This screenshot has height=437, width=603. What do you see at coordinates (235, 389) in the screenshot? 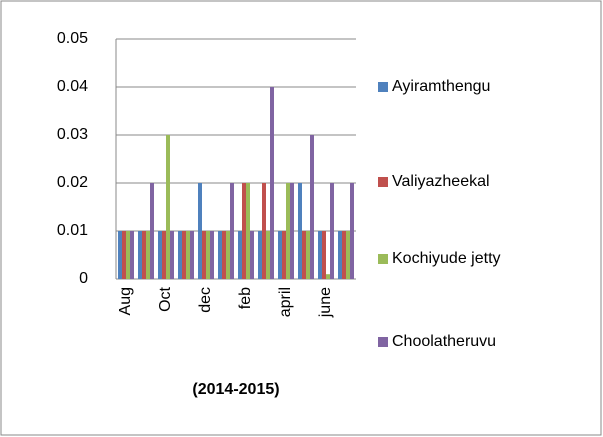
I see `x-axis-label: (2014-2015)` at bounding box center [235, 389].